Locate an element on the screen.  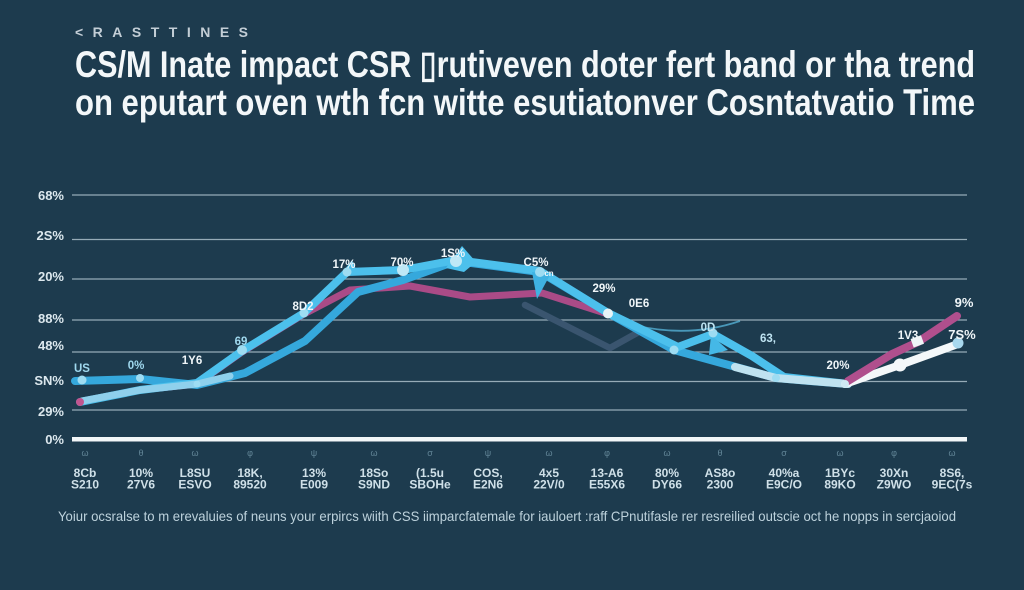
svg-text: 17% is located at coordinates (343, 265).